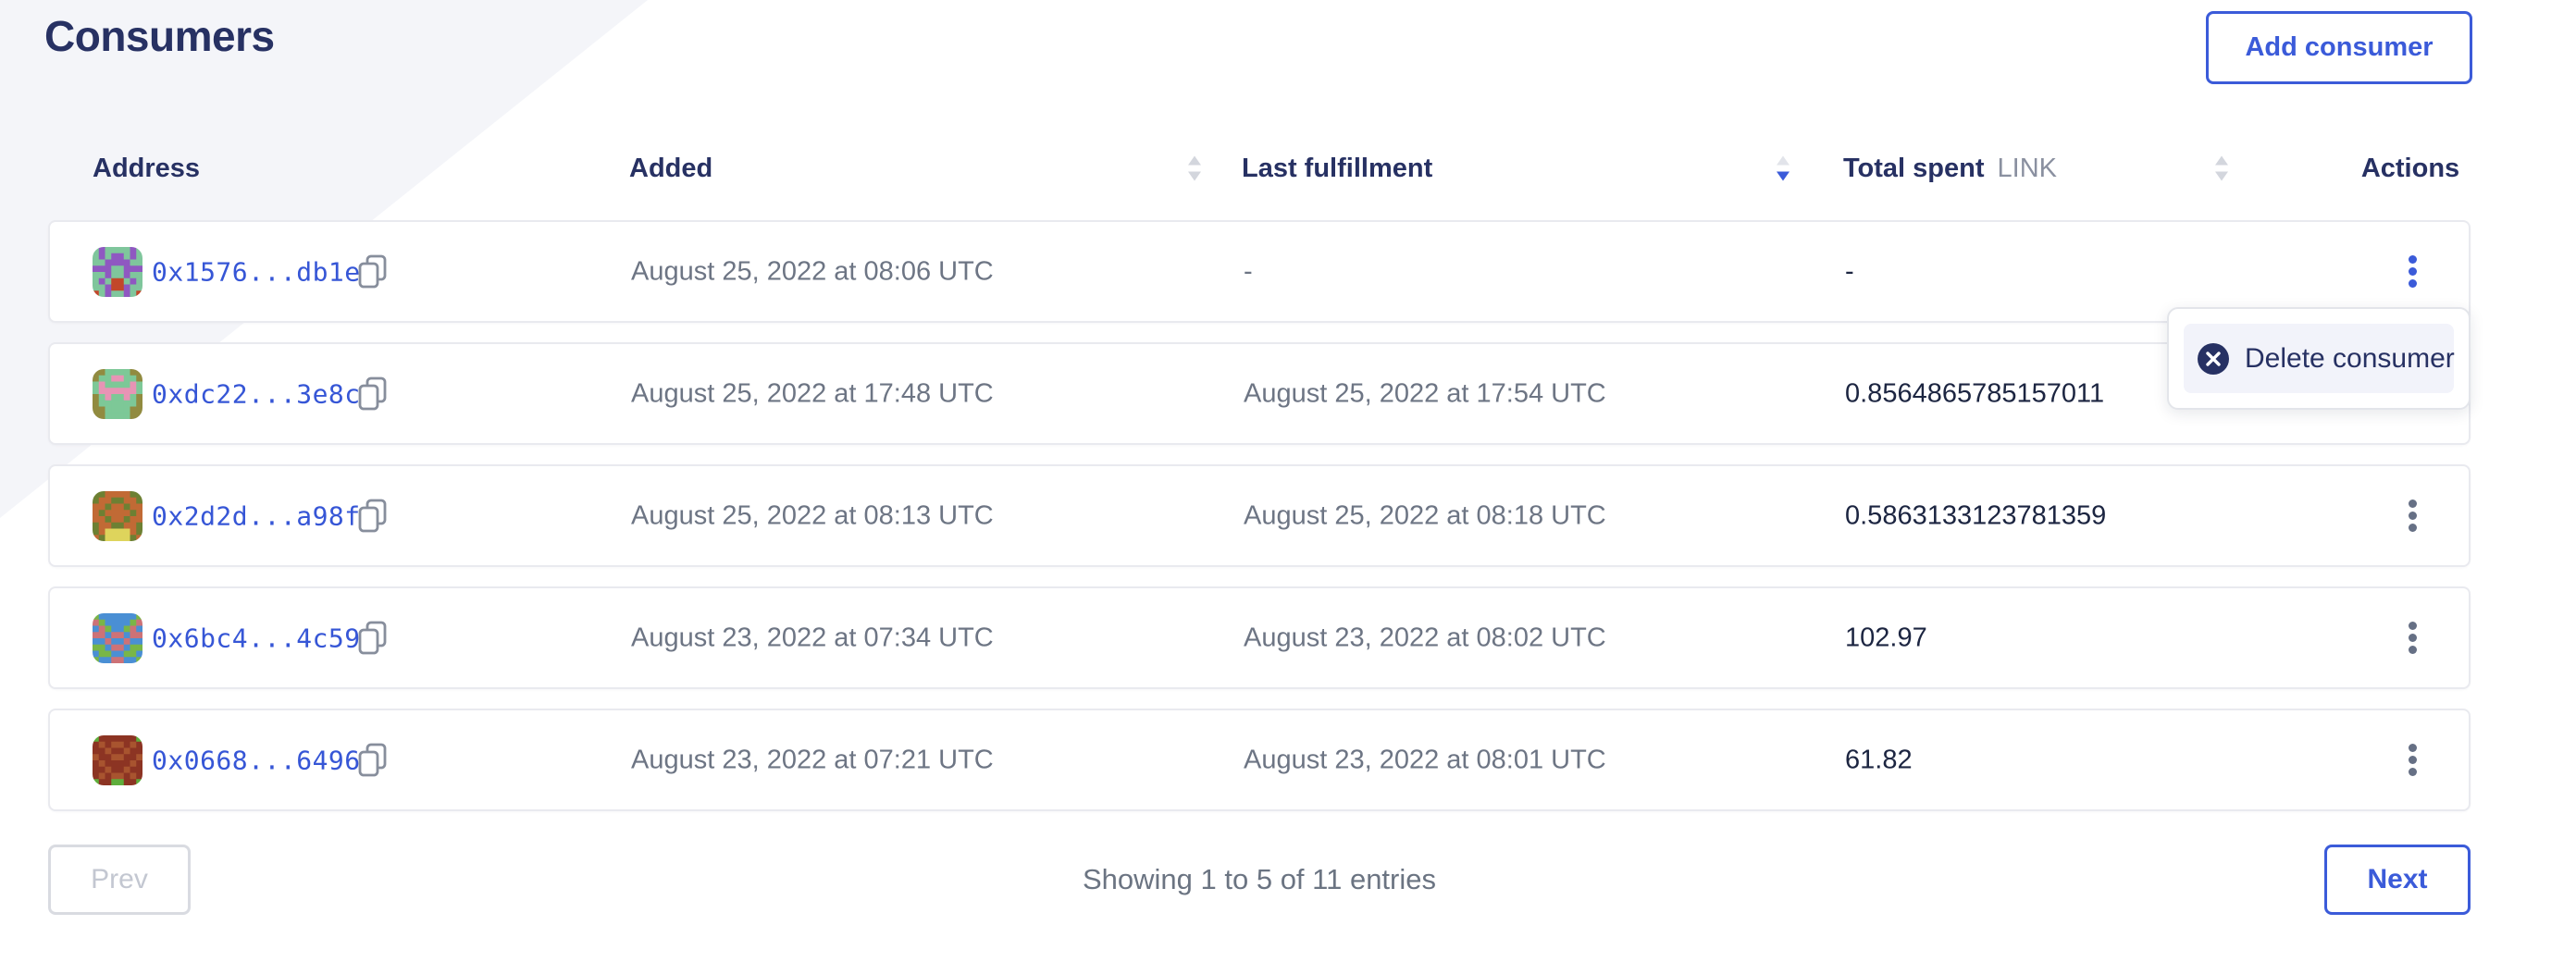  Describe the element at coordinates (120, 880) in the screenshot. I see `prev-page-button: Prev` at that location.